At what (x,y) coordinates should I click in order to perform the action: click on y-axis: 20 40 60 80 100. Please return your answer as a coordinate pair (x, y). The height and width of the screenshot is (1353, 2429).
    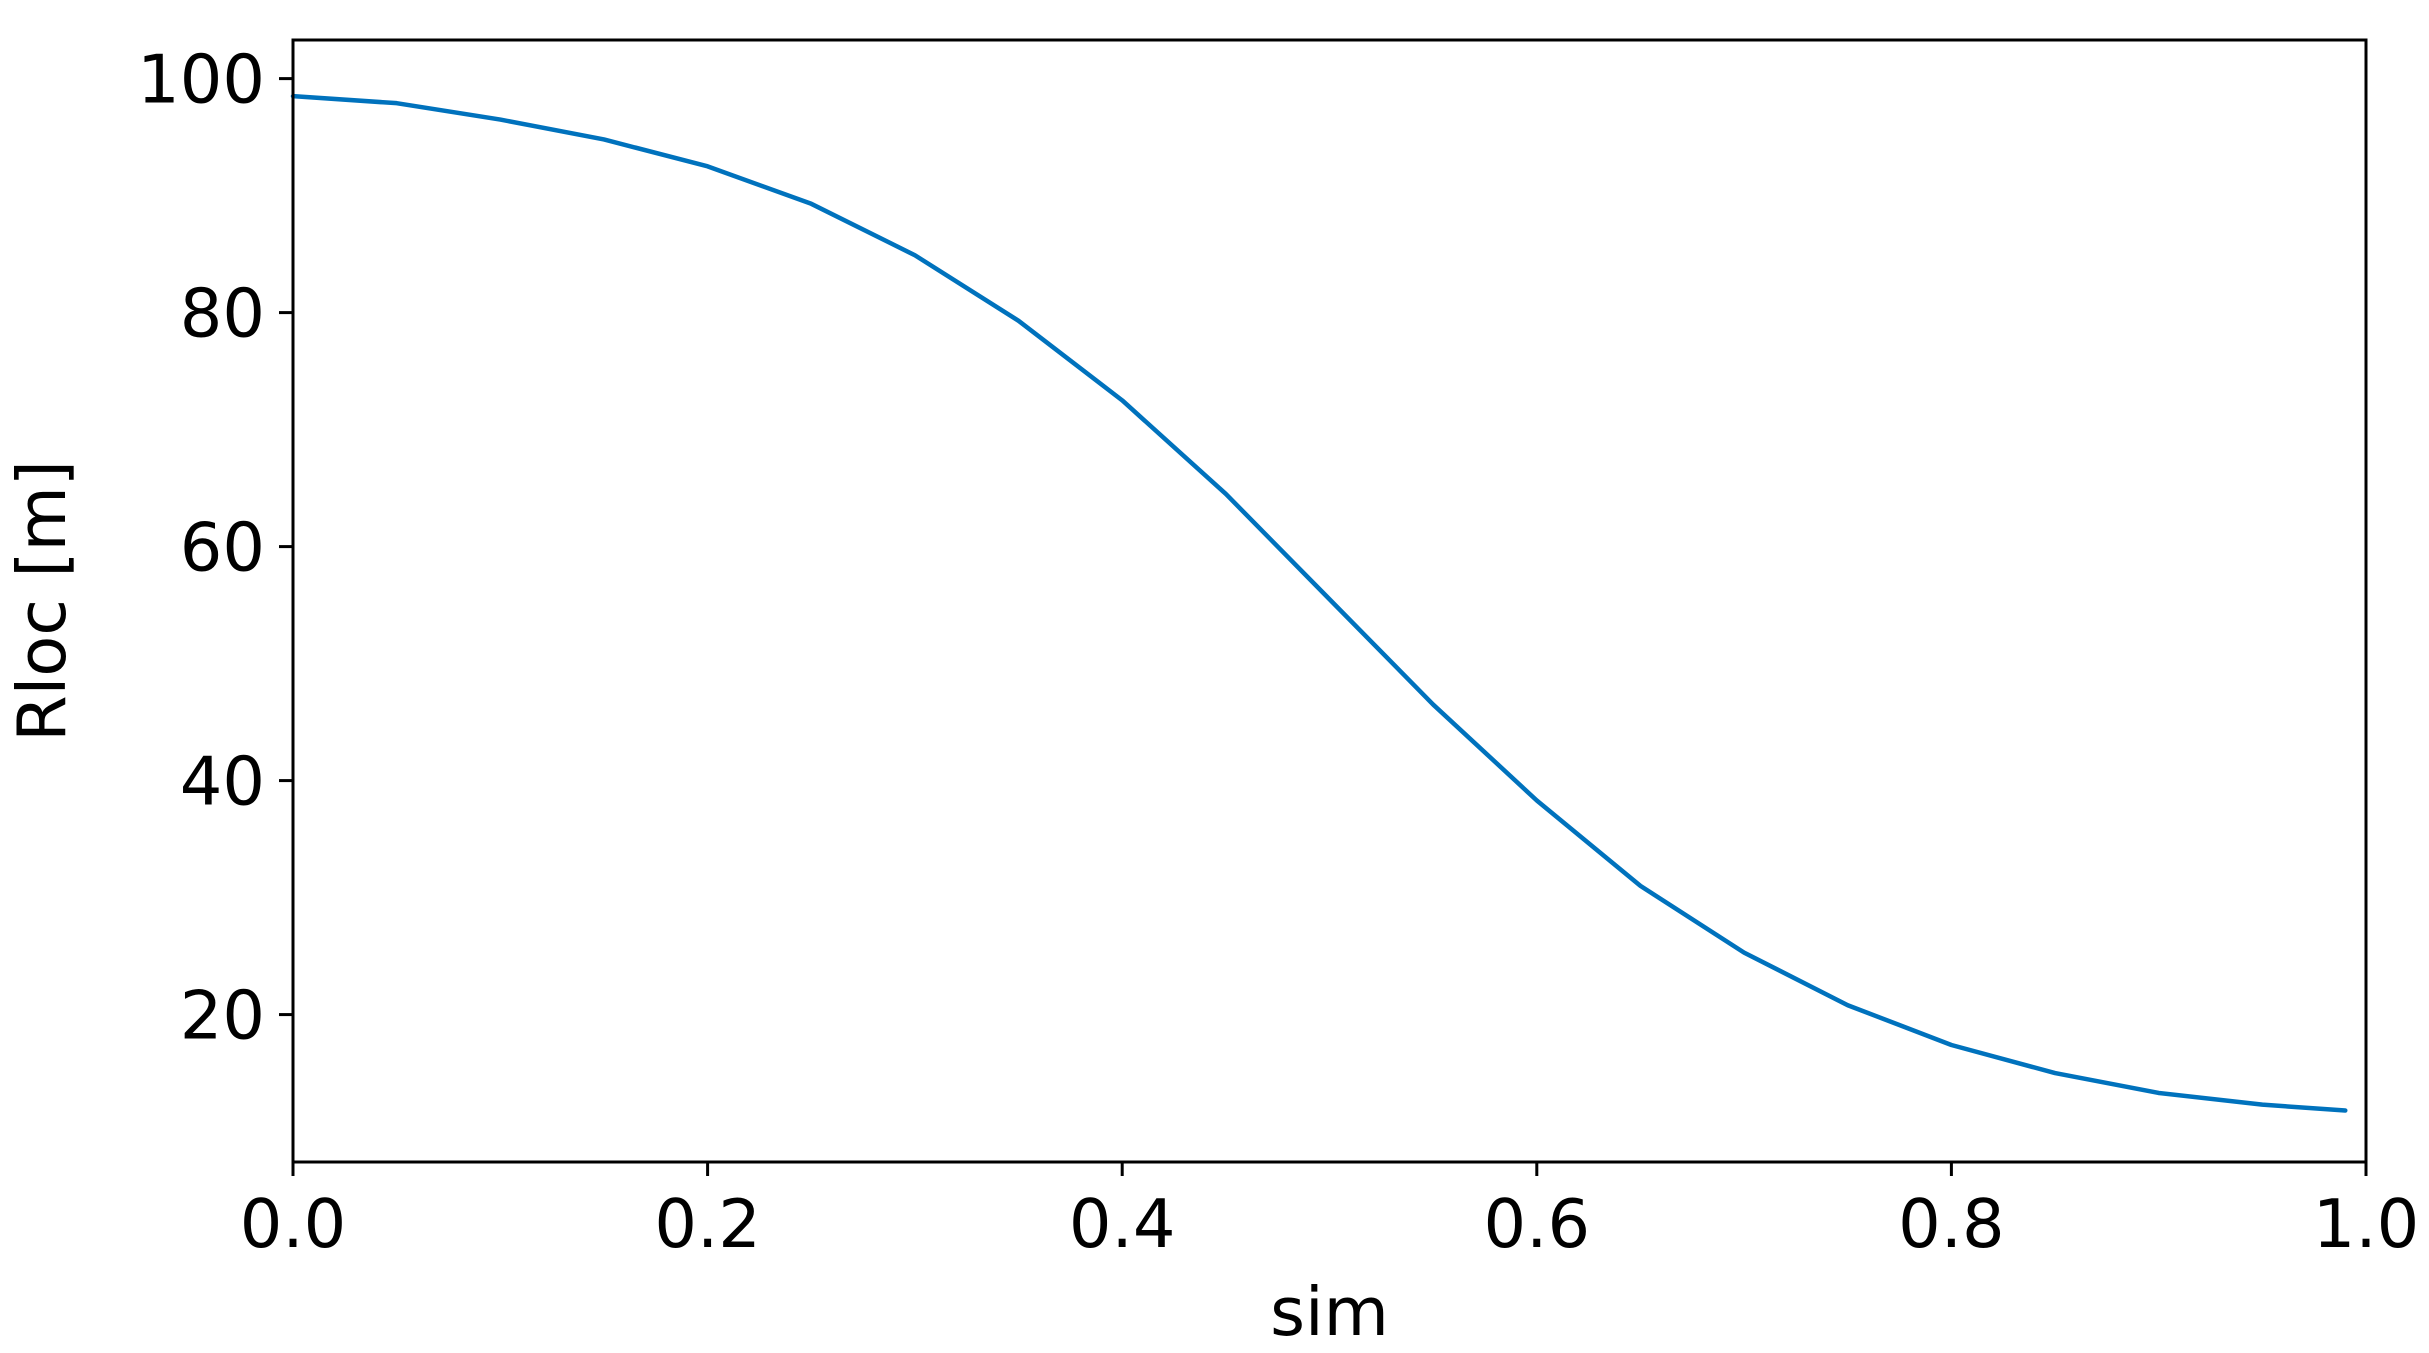
    Looking at the image, I should click on (215, 548).